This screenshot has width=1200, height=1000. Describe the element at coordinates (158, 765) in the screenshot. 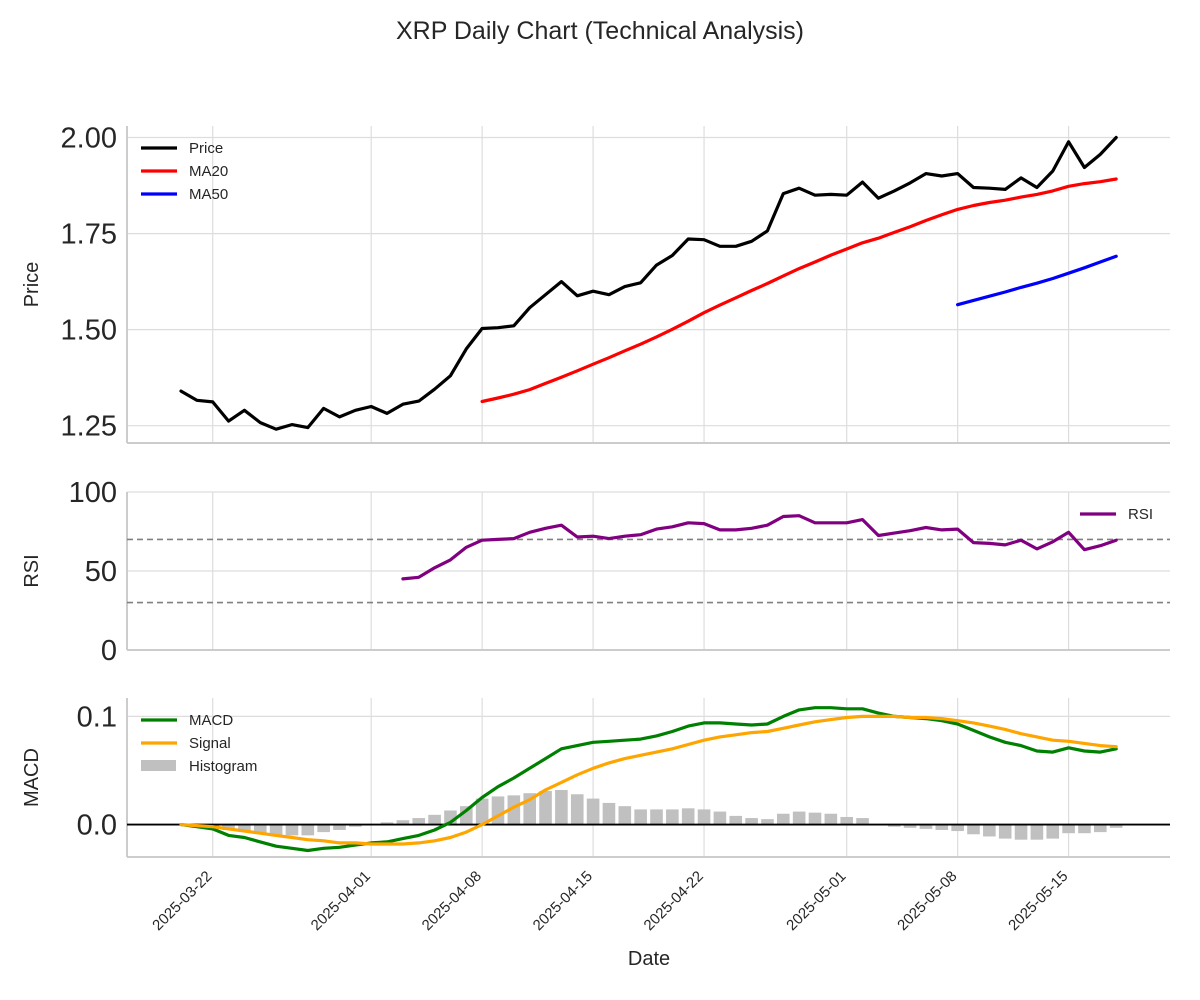

I see `legend-swatch` at that location.